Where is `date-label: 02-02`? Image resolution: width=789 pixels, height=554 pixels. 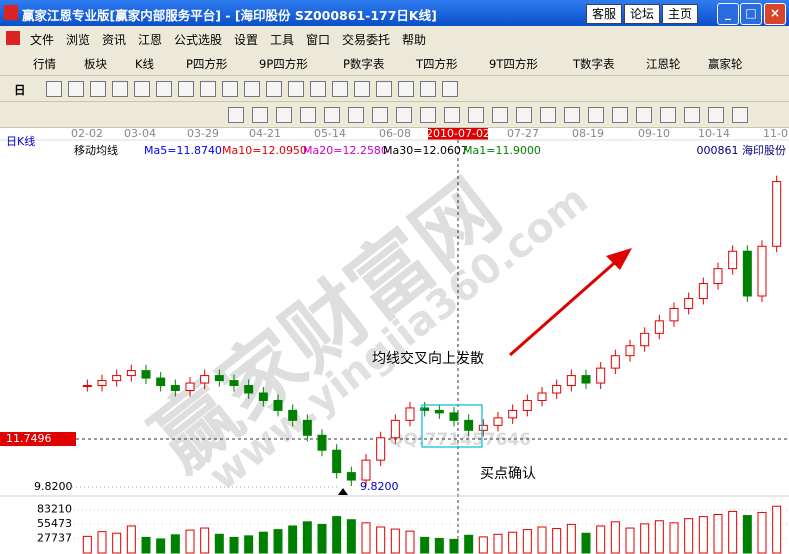
date-label: 02-02 is located at coordinates (87, 134).